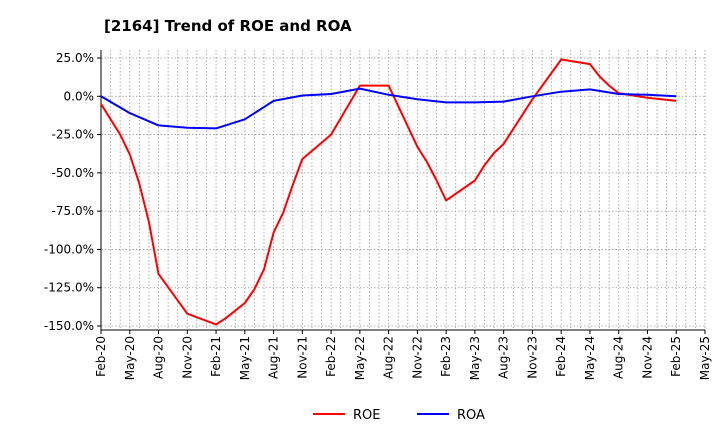 The image size is (720, 440). I want to click on x-tick-label: May-25, so click(705, 358).